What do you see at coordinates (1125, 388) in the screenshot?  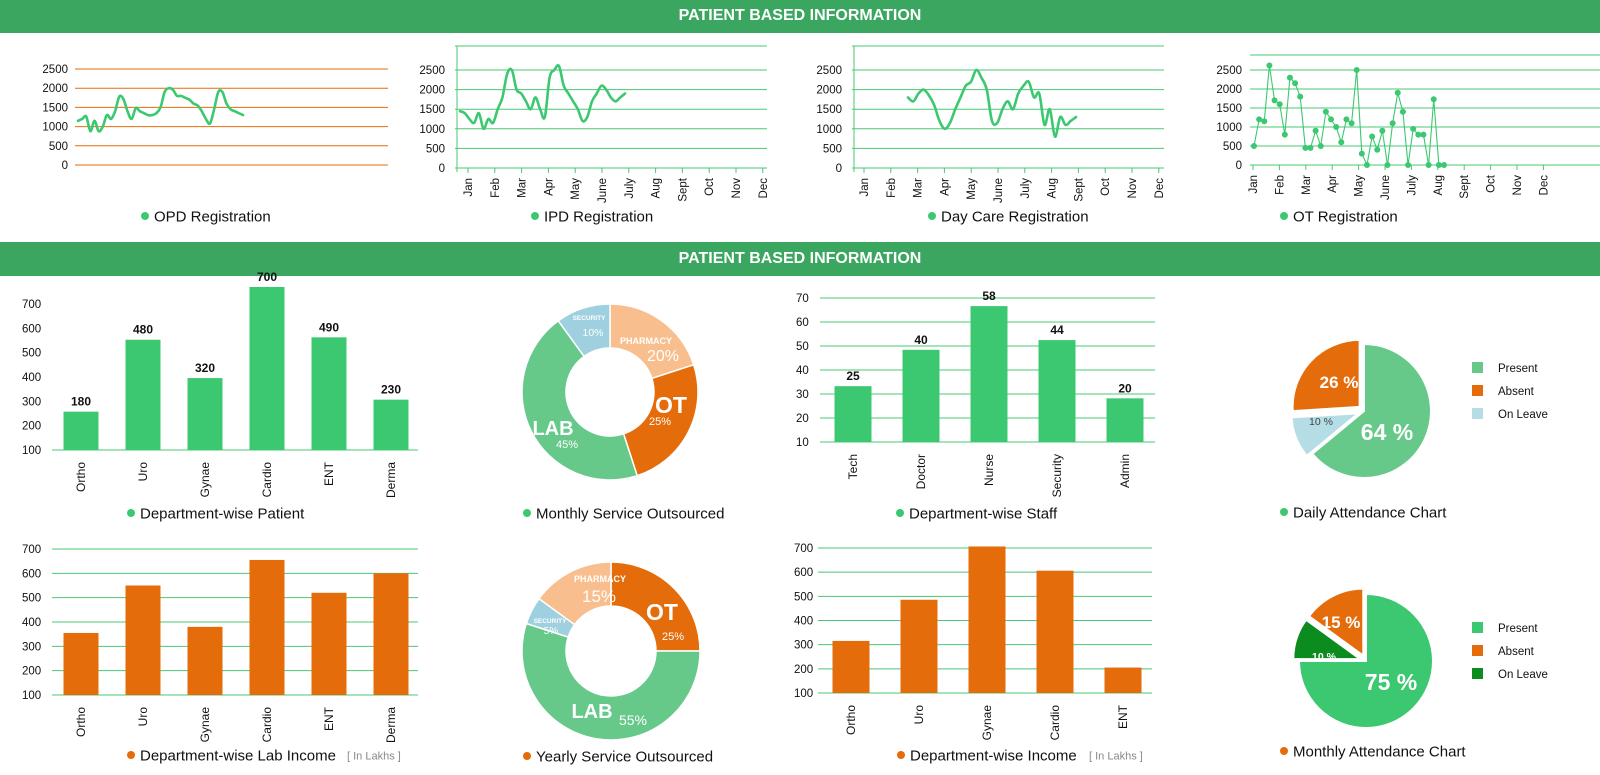 I see `dept-staff-data-label: 20` at bounding box center [1125, 388].